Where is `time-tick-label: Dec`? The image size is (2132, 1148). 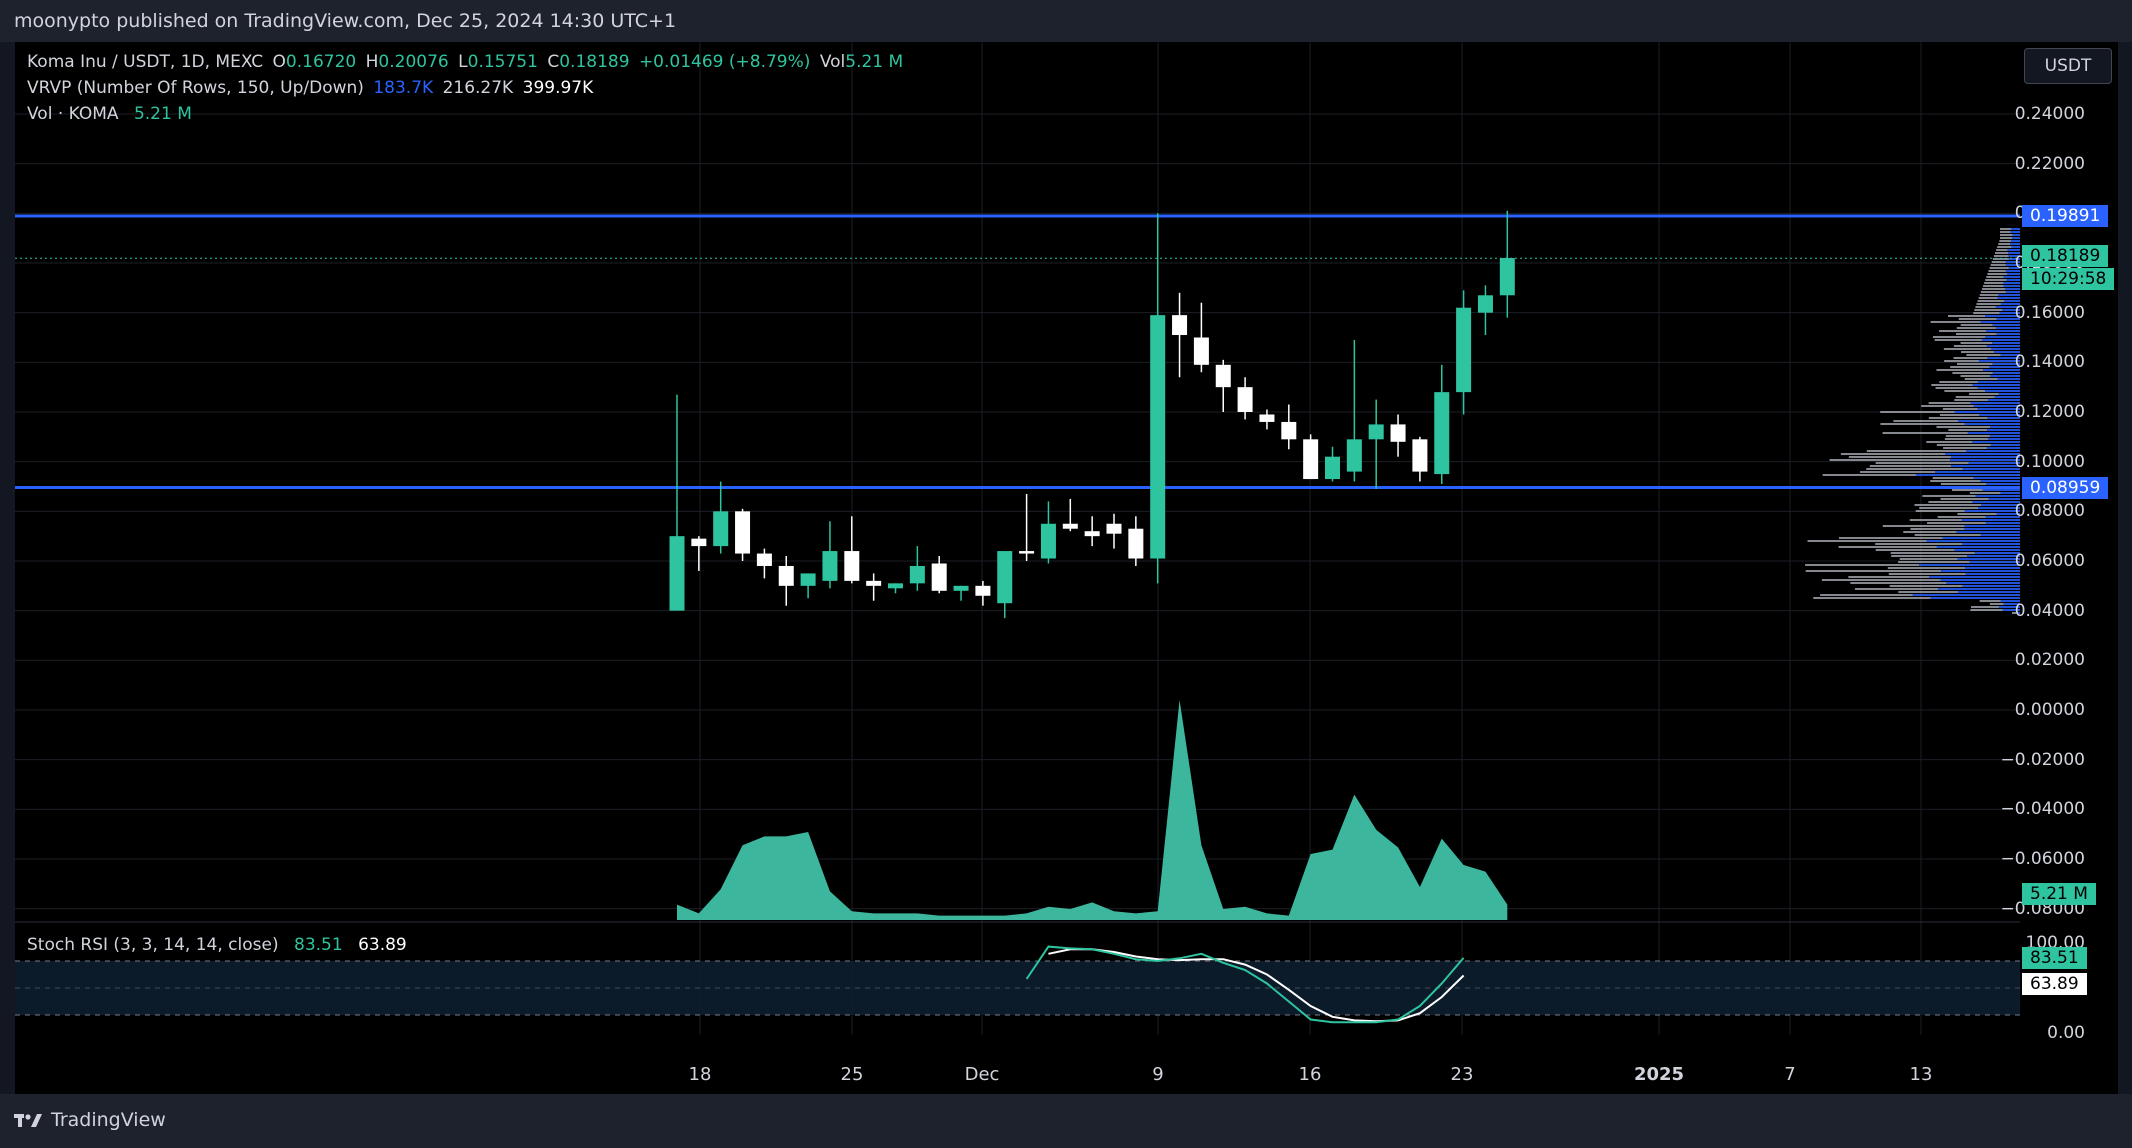 time-tick-label: Dec is located at coordinates (982, 1074).